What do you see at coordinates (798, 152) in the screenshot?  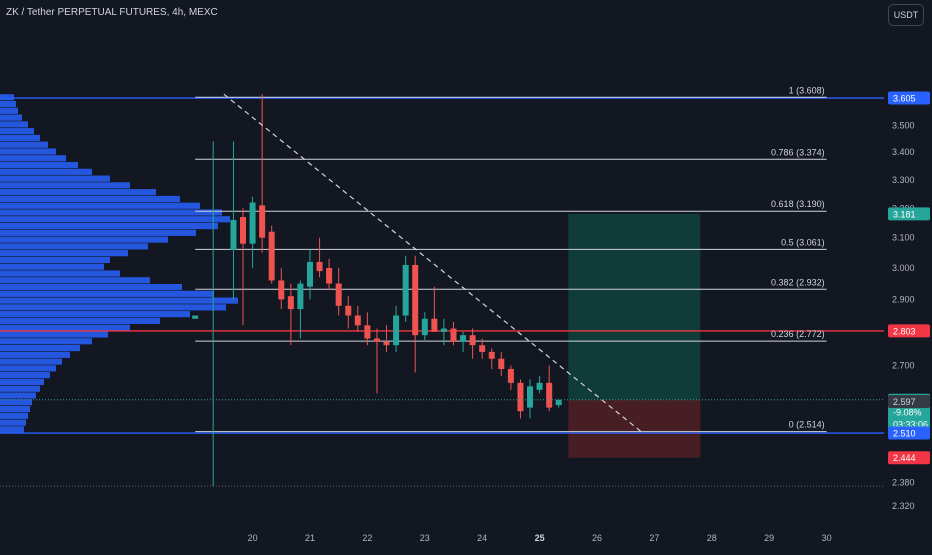 I see `fib-label: 0.786 (3.374)` at bounding box center [798, 152].